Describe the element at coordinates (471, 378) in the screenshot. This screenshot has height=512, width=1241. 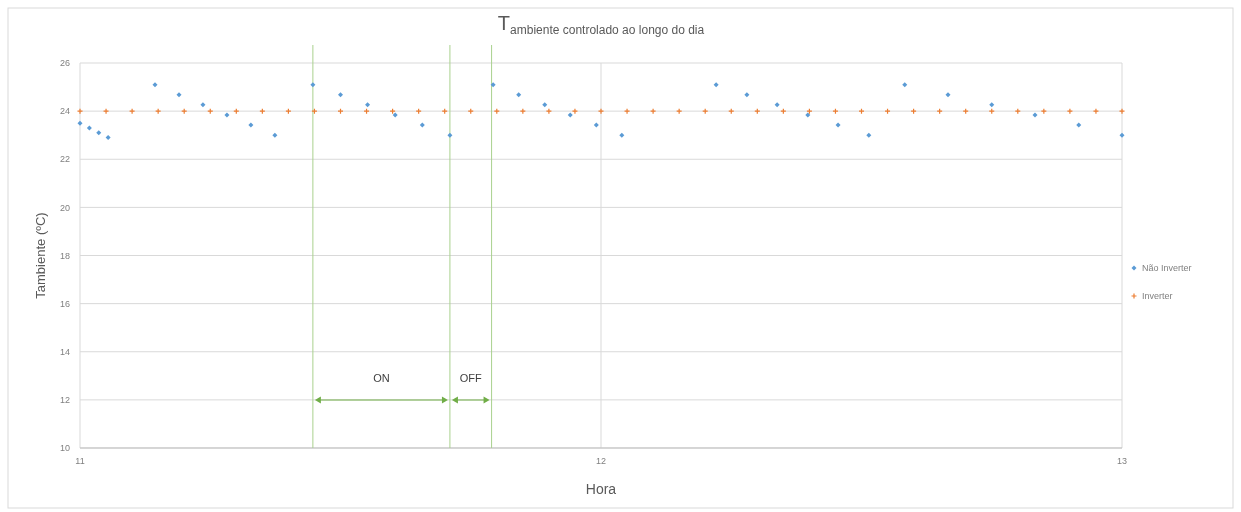
I see `annotation: OFF` at that location.